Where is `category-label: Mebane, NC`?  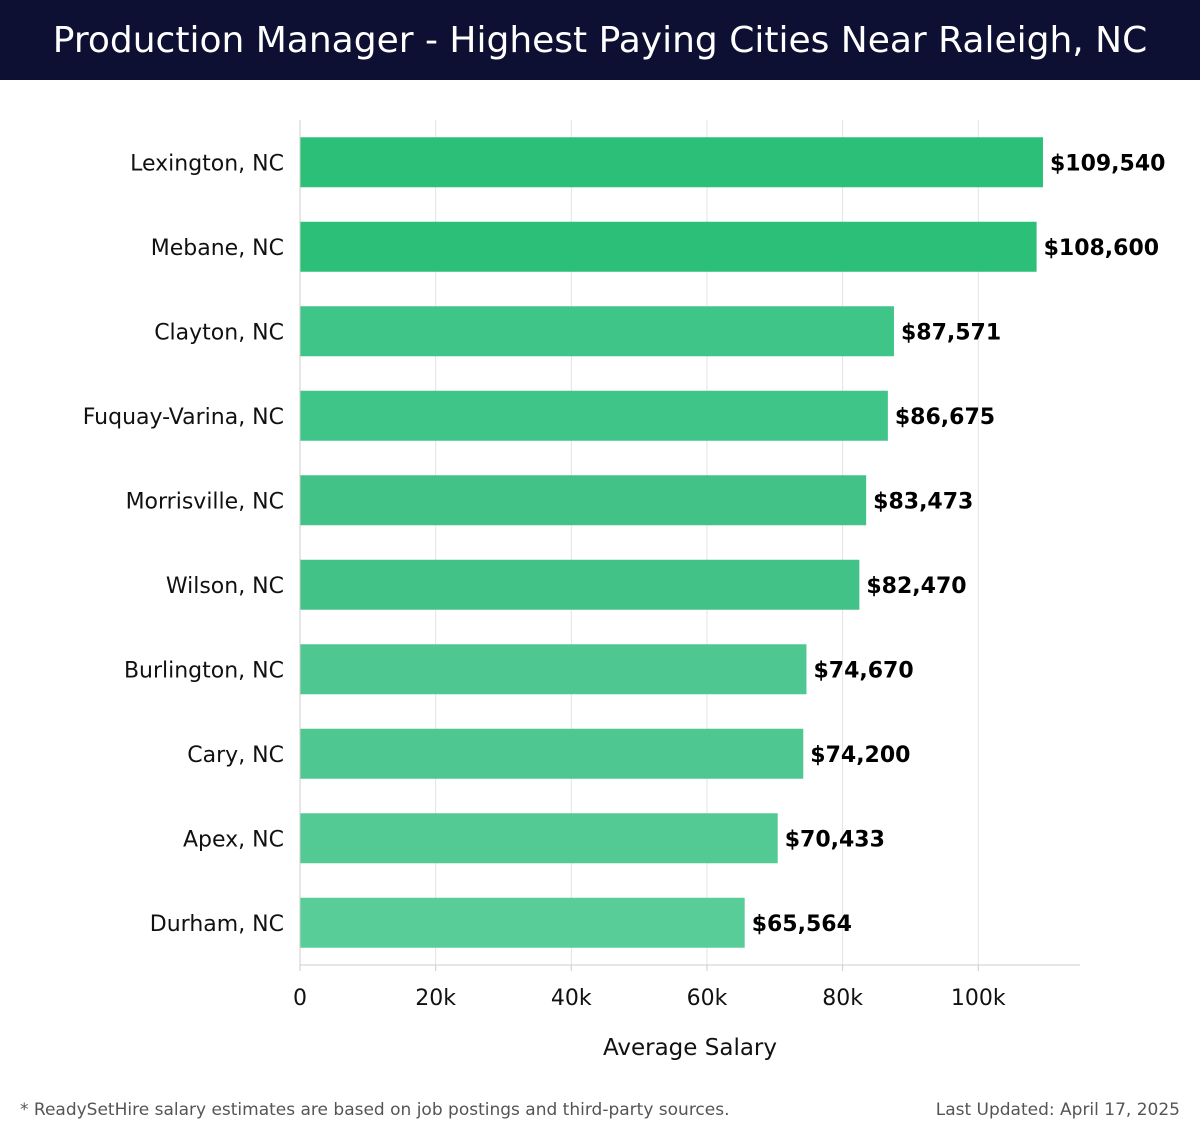 category-label: Mebane, NC is located at coordinates (217, 248).